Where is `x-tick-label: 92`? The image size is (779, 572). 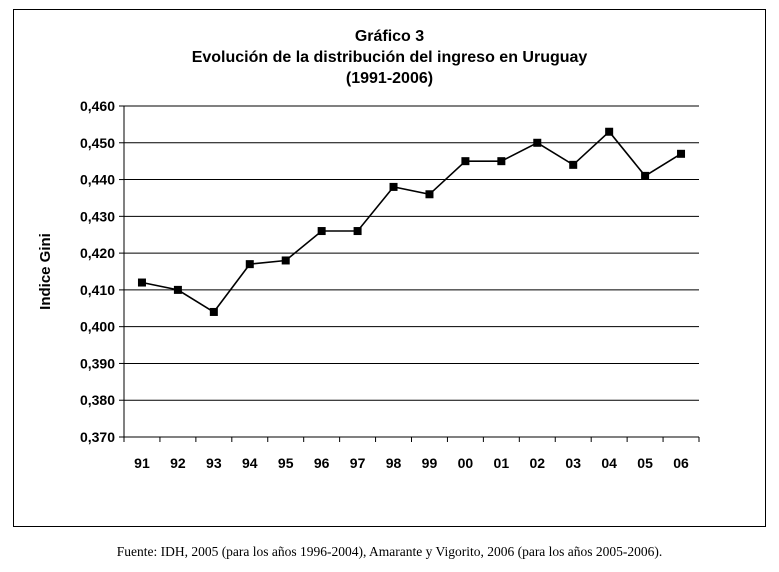
x-tick-label: 92 is located at coordinates (178, 463).